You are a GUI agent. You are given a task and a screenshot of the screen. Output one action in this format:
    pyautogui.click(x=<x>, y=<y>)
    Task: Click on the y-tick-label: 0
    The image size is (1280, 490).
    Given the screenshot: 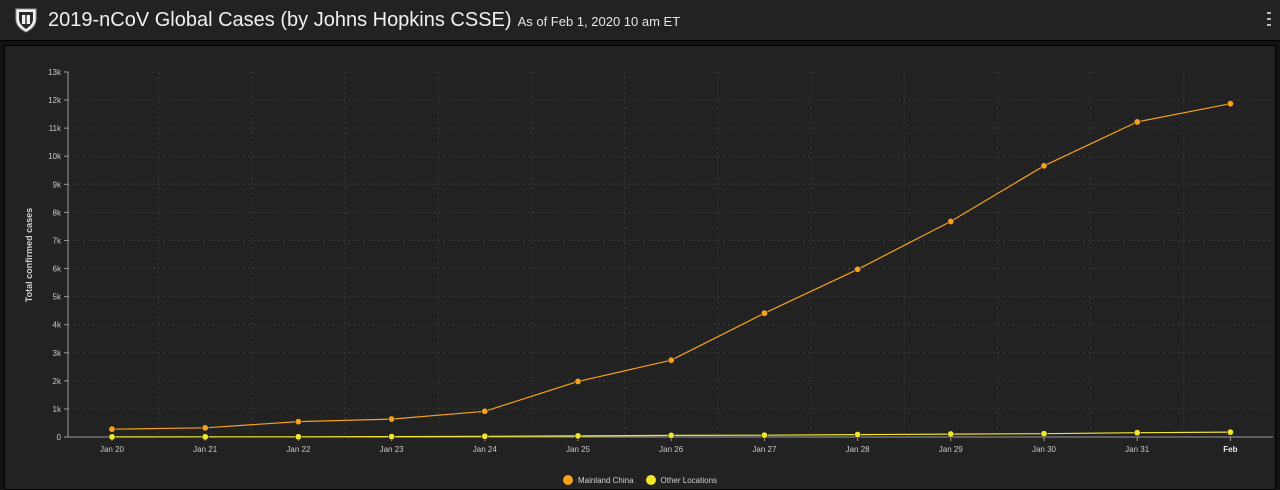 What is the action you would take?
    pyautogui.click(x=59, y=437)
    